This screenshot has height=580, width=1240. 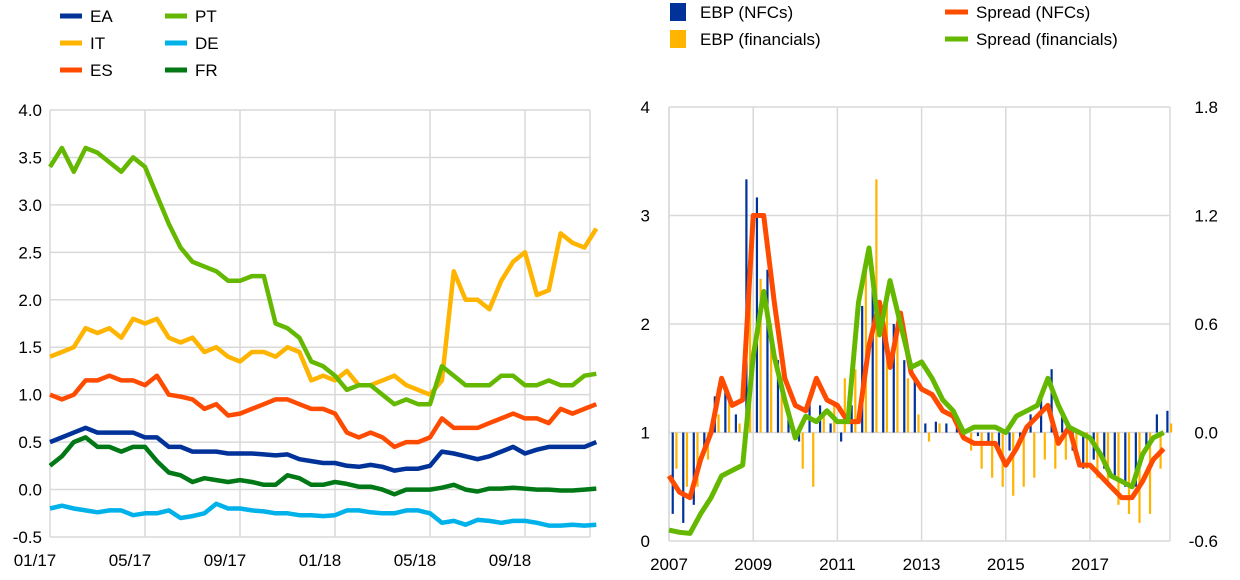 I want to click on right-x-tick-label: 2017, so click(x=1090, y=564).